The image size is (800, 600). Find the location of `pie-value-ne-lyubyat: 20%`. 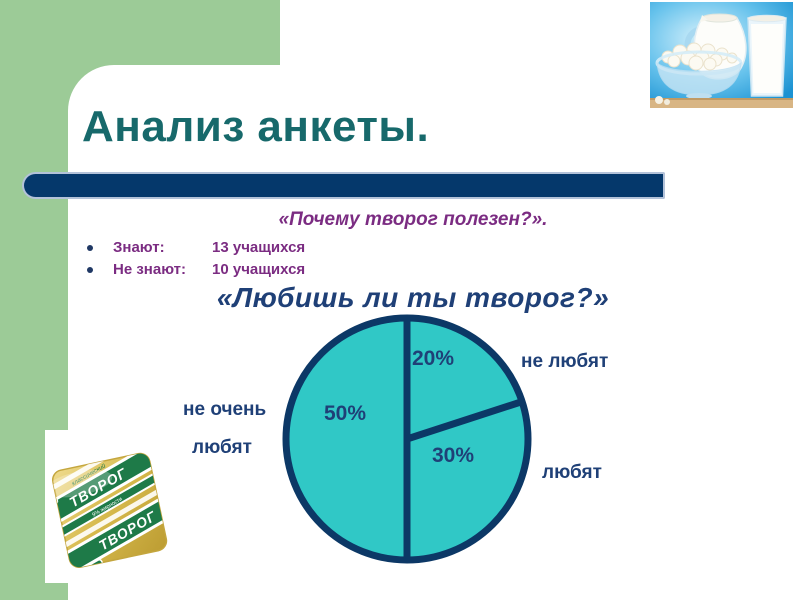

pie-value-ne-lyubyat: 20% is located at coordinates (433, 358).